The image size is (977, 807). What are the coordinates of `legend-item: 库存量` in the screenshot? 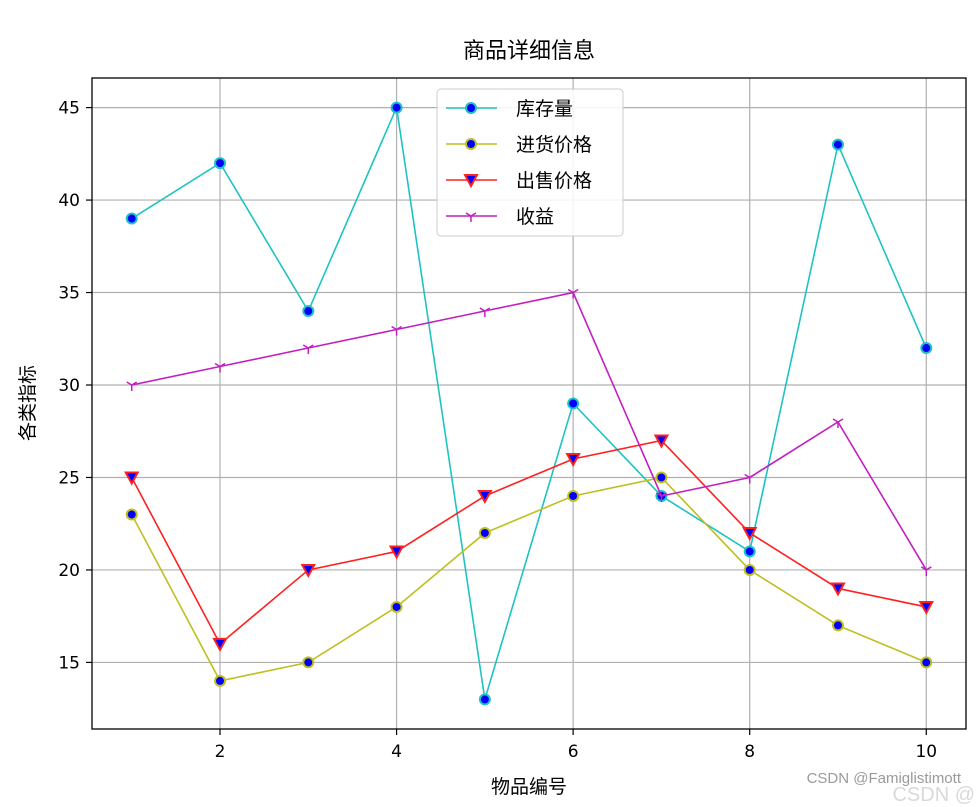 It's located at (509, 109).